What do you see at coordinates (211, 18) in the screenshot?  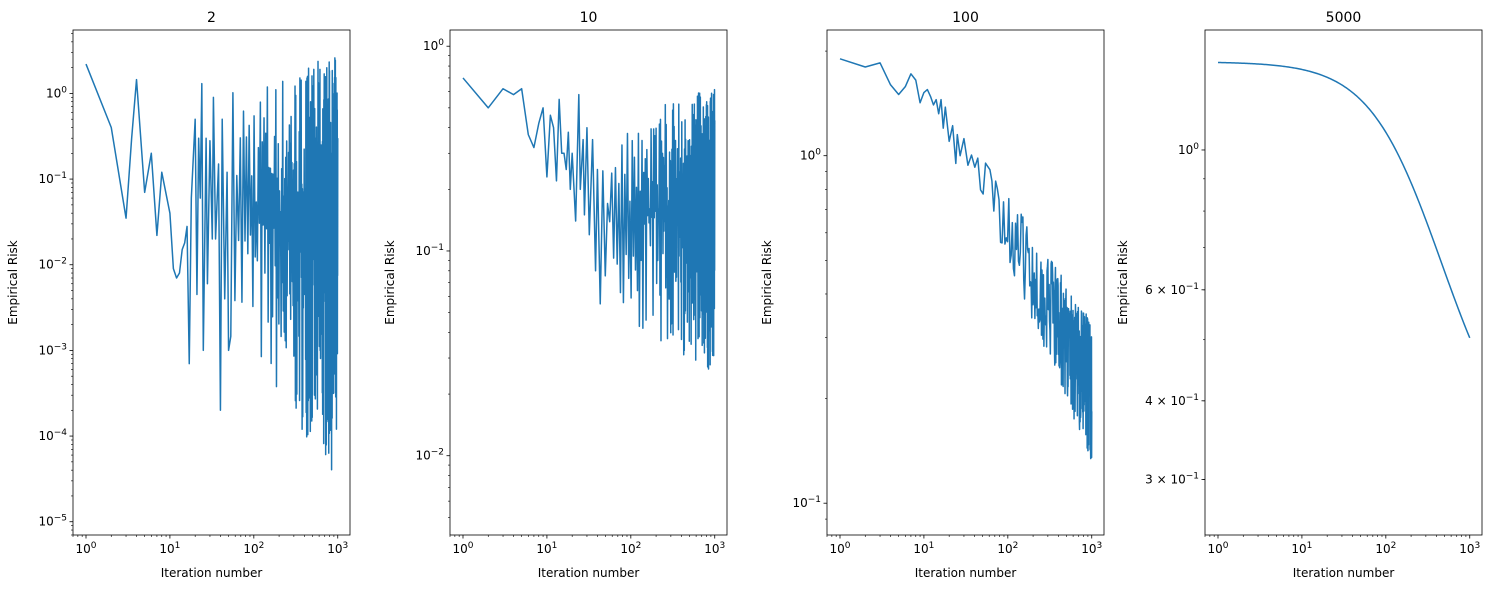 I see `chart-title: 2` at bounding box center [211, 18].